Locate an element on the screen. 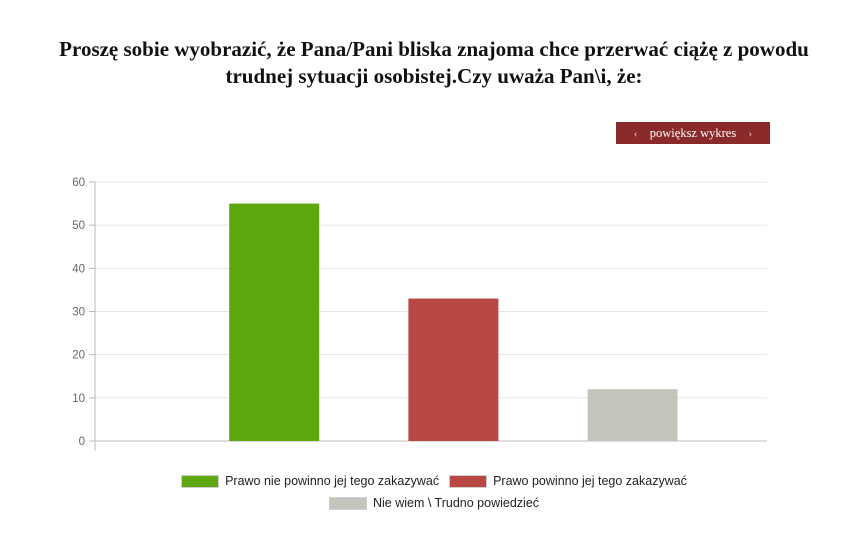 The height and width of the screenshot is (534, 868). y-tick-label: 60 is located at coordinates (78, 183).